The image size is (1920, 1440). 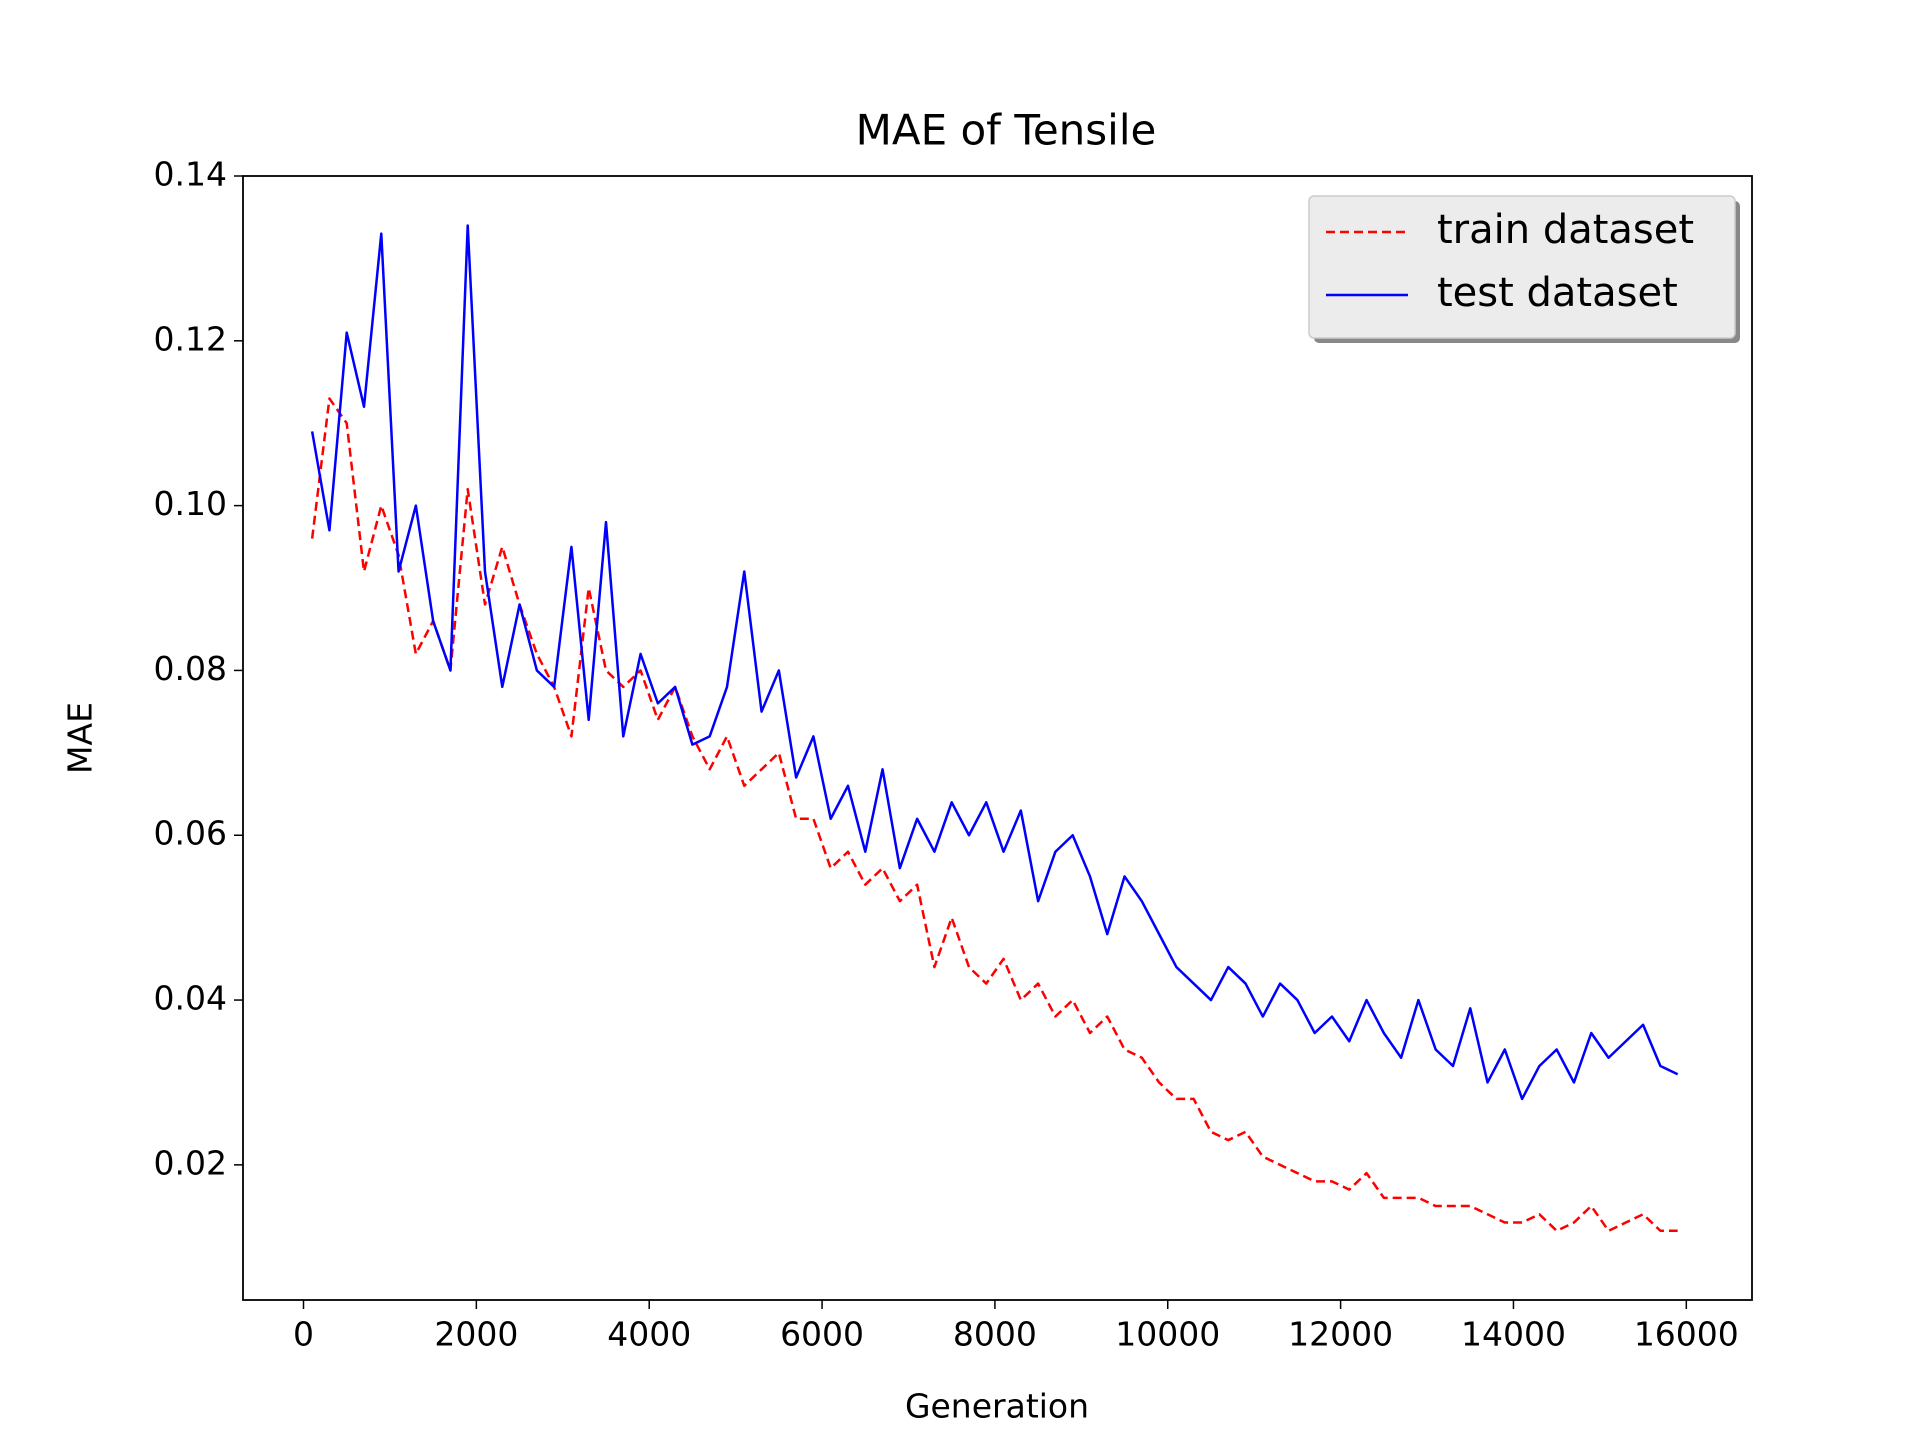 I want to click on legend-label: test dataset, so click(x=1557, y=293).